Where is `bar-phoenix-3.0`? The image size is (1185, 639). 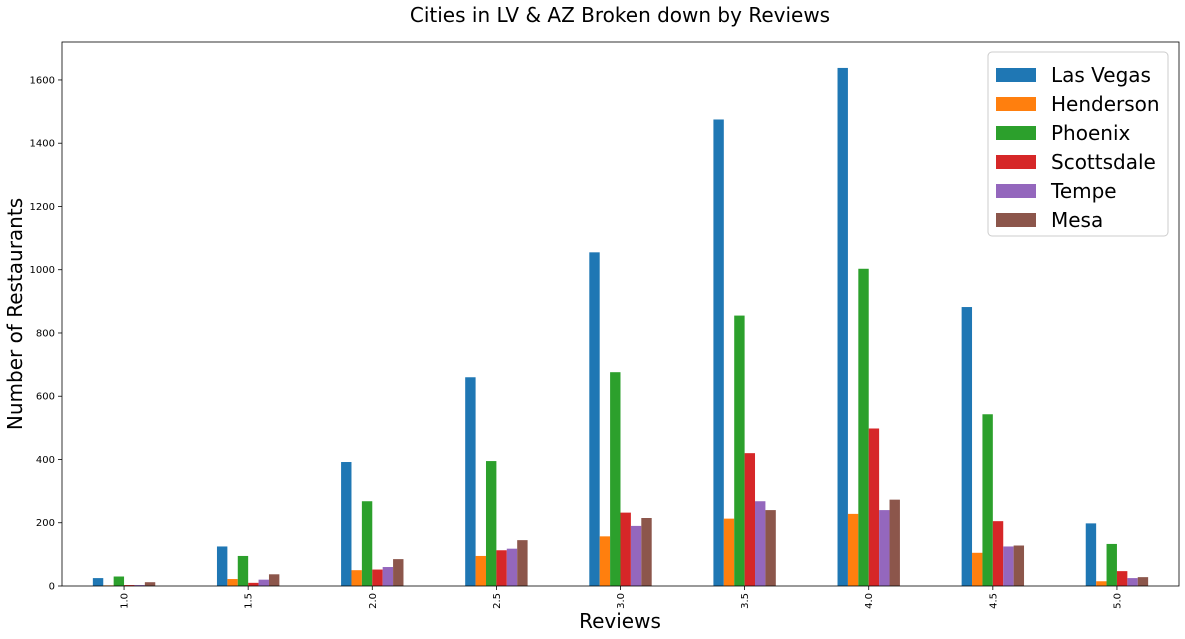
bar-phoenix-3.0 is located at coordinates (615, 479).